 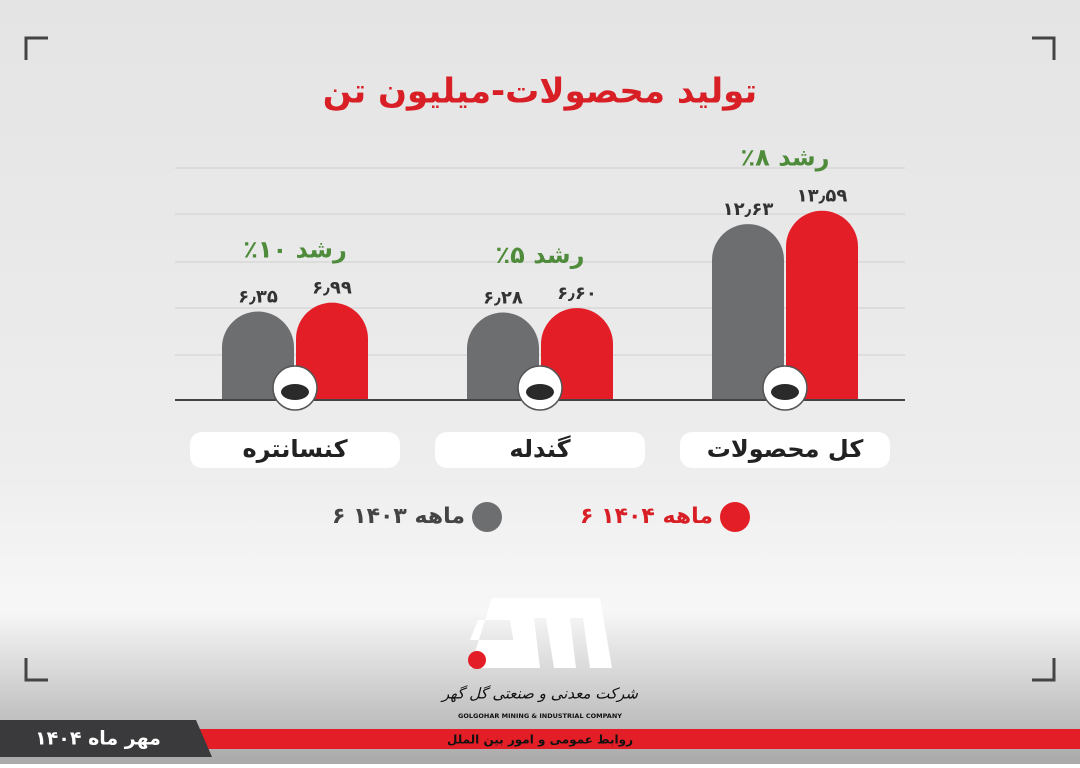 I want to click on category-label: کنسانتره, so click(x=294, y=449).